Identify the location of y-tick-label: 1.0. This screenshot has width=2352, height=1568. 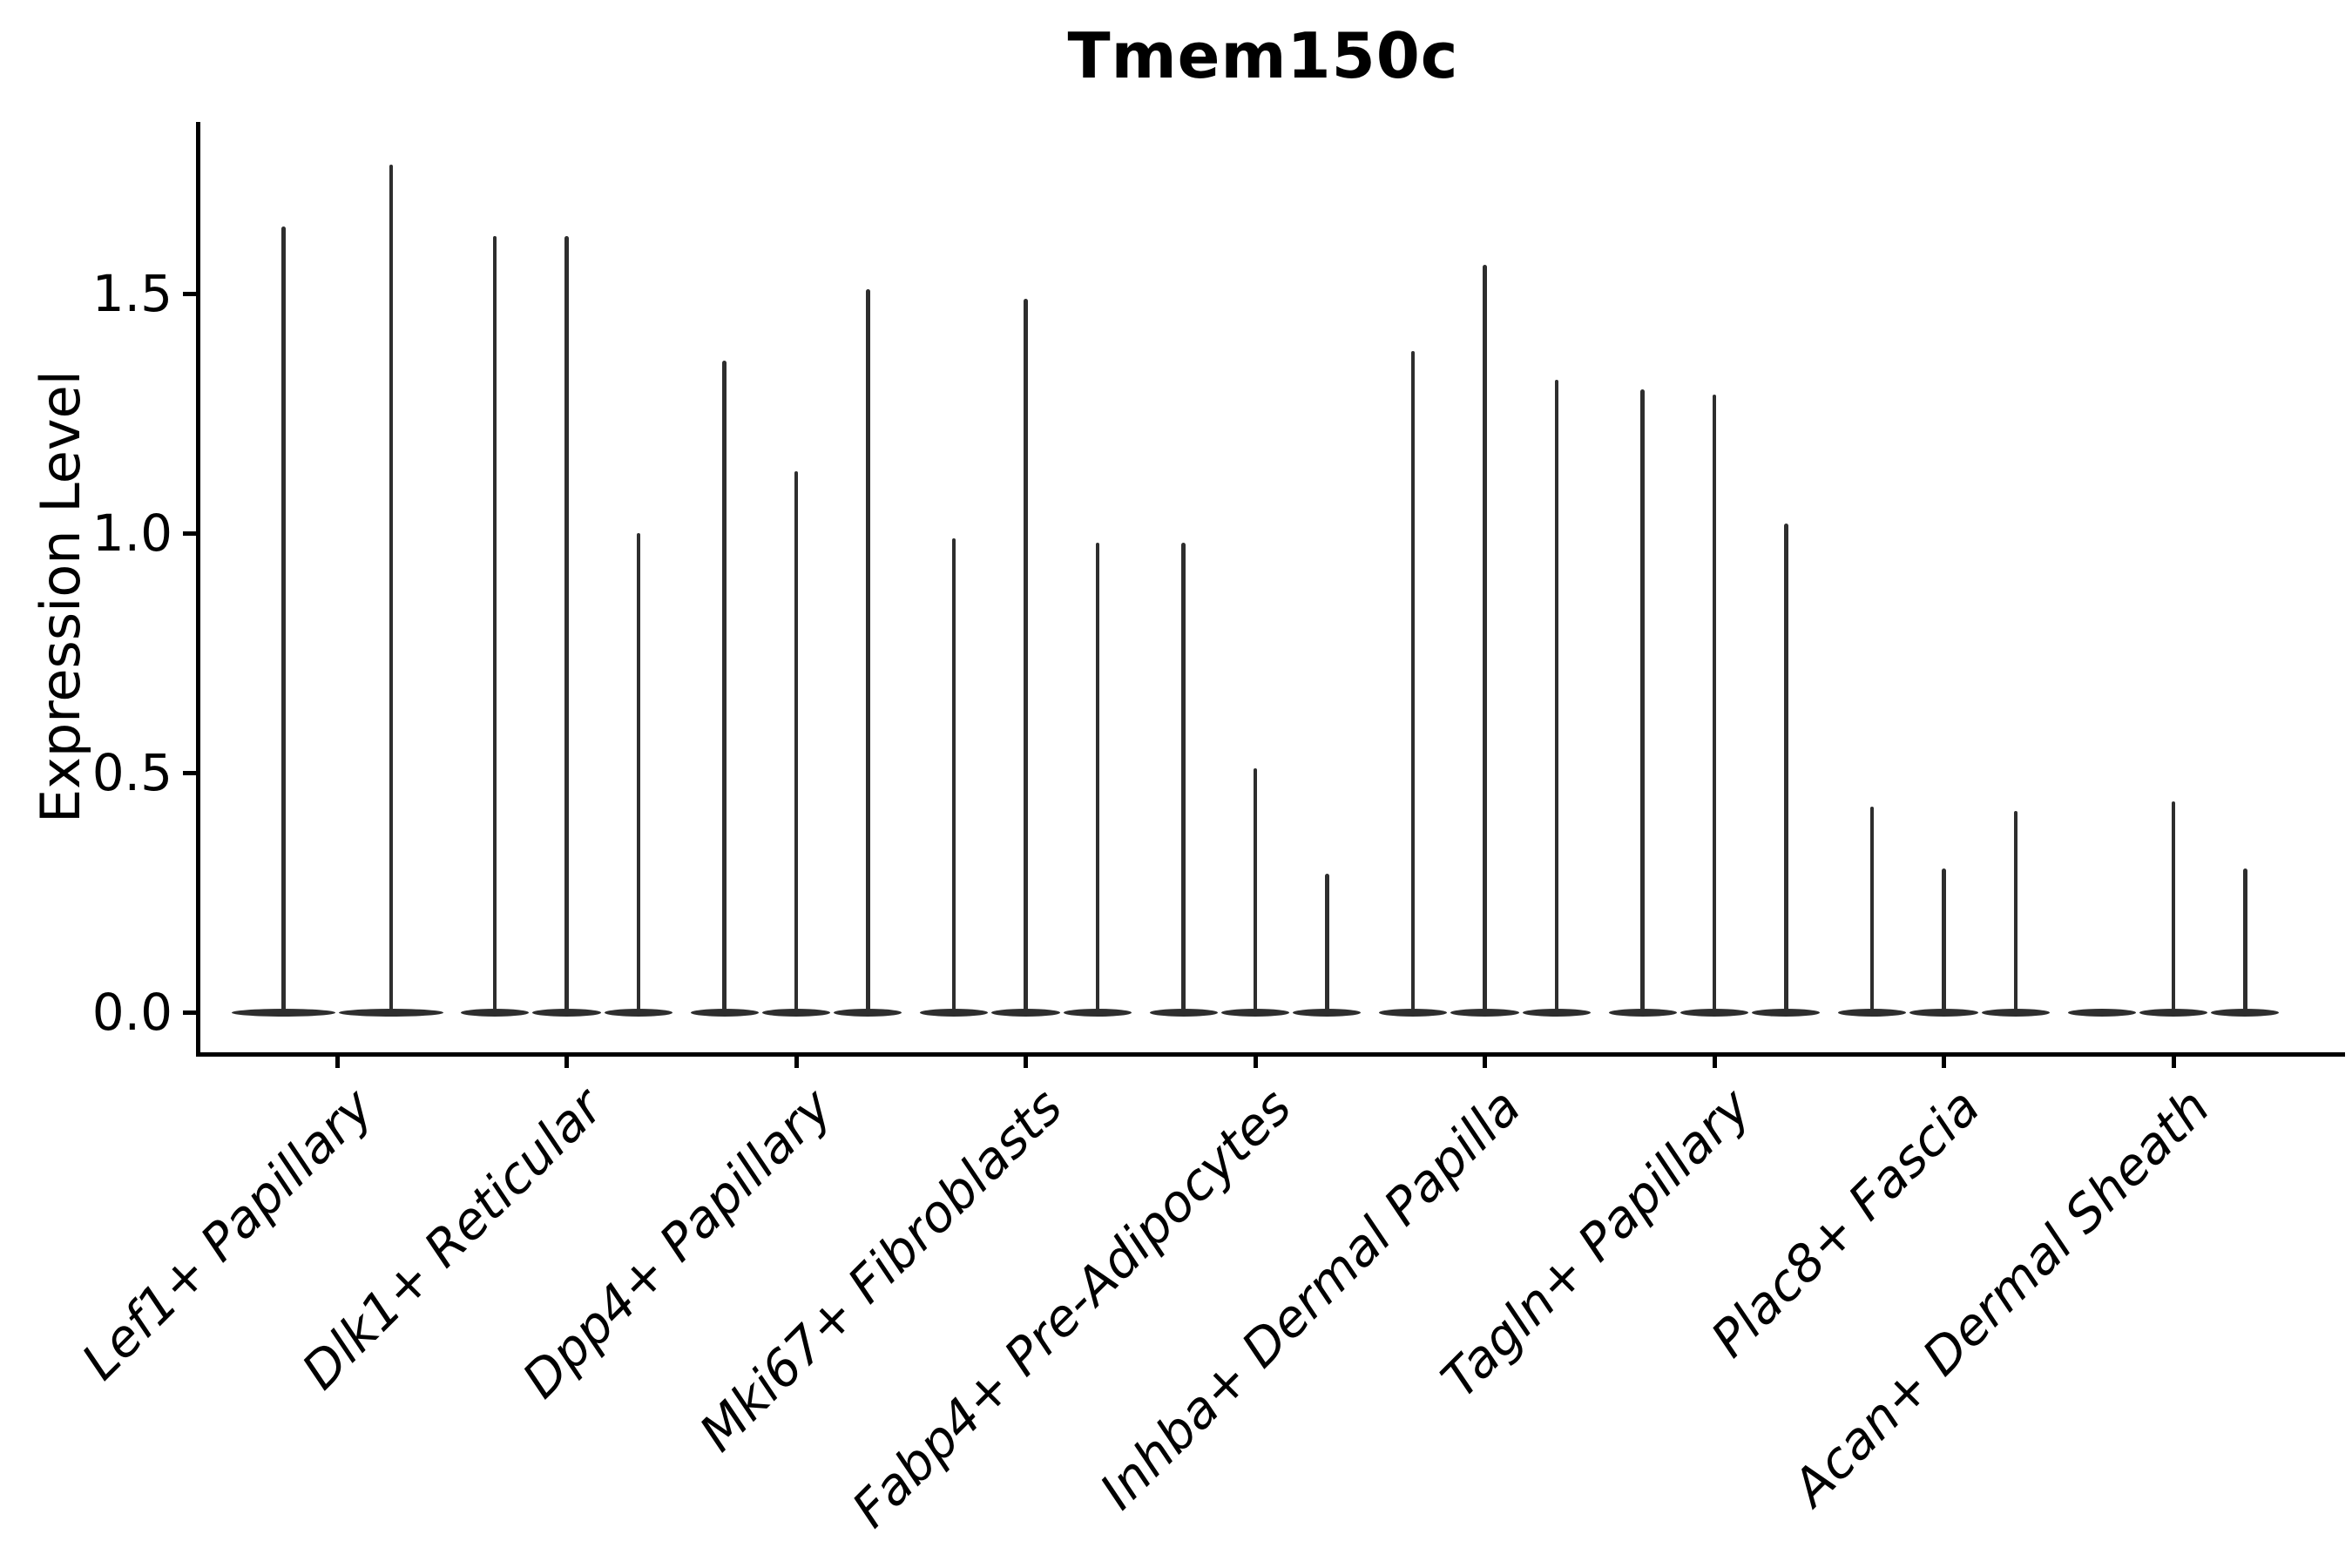
(131, 533).